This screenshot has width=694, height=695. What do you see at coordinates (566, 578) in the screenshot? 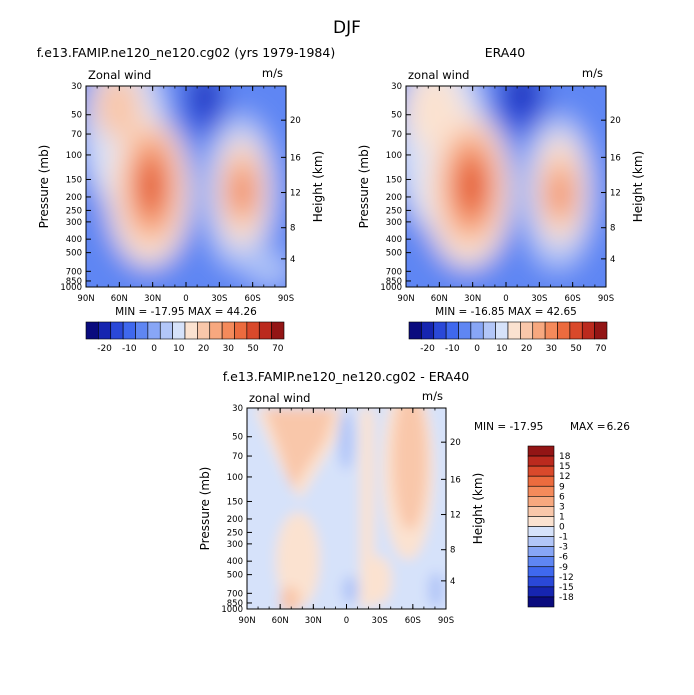
I see `colorbar-label: -12` at bounding box center [566, 578].